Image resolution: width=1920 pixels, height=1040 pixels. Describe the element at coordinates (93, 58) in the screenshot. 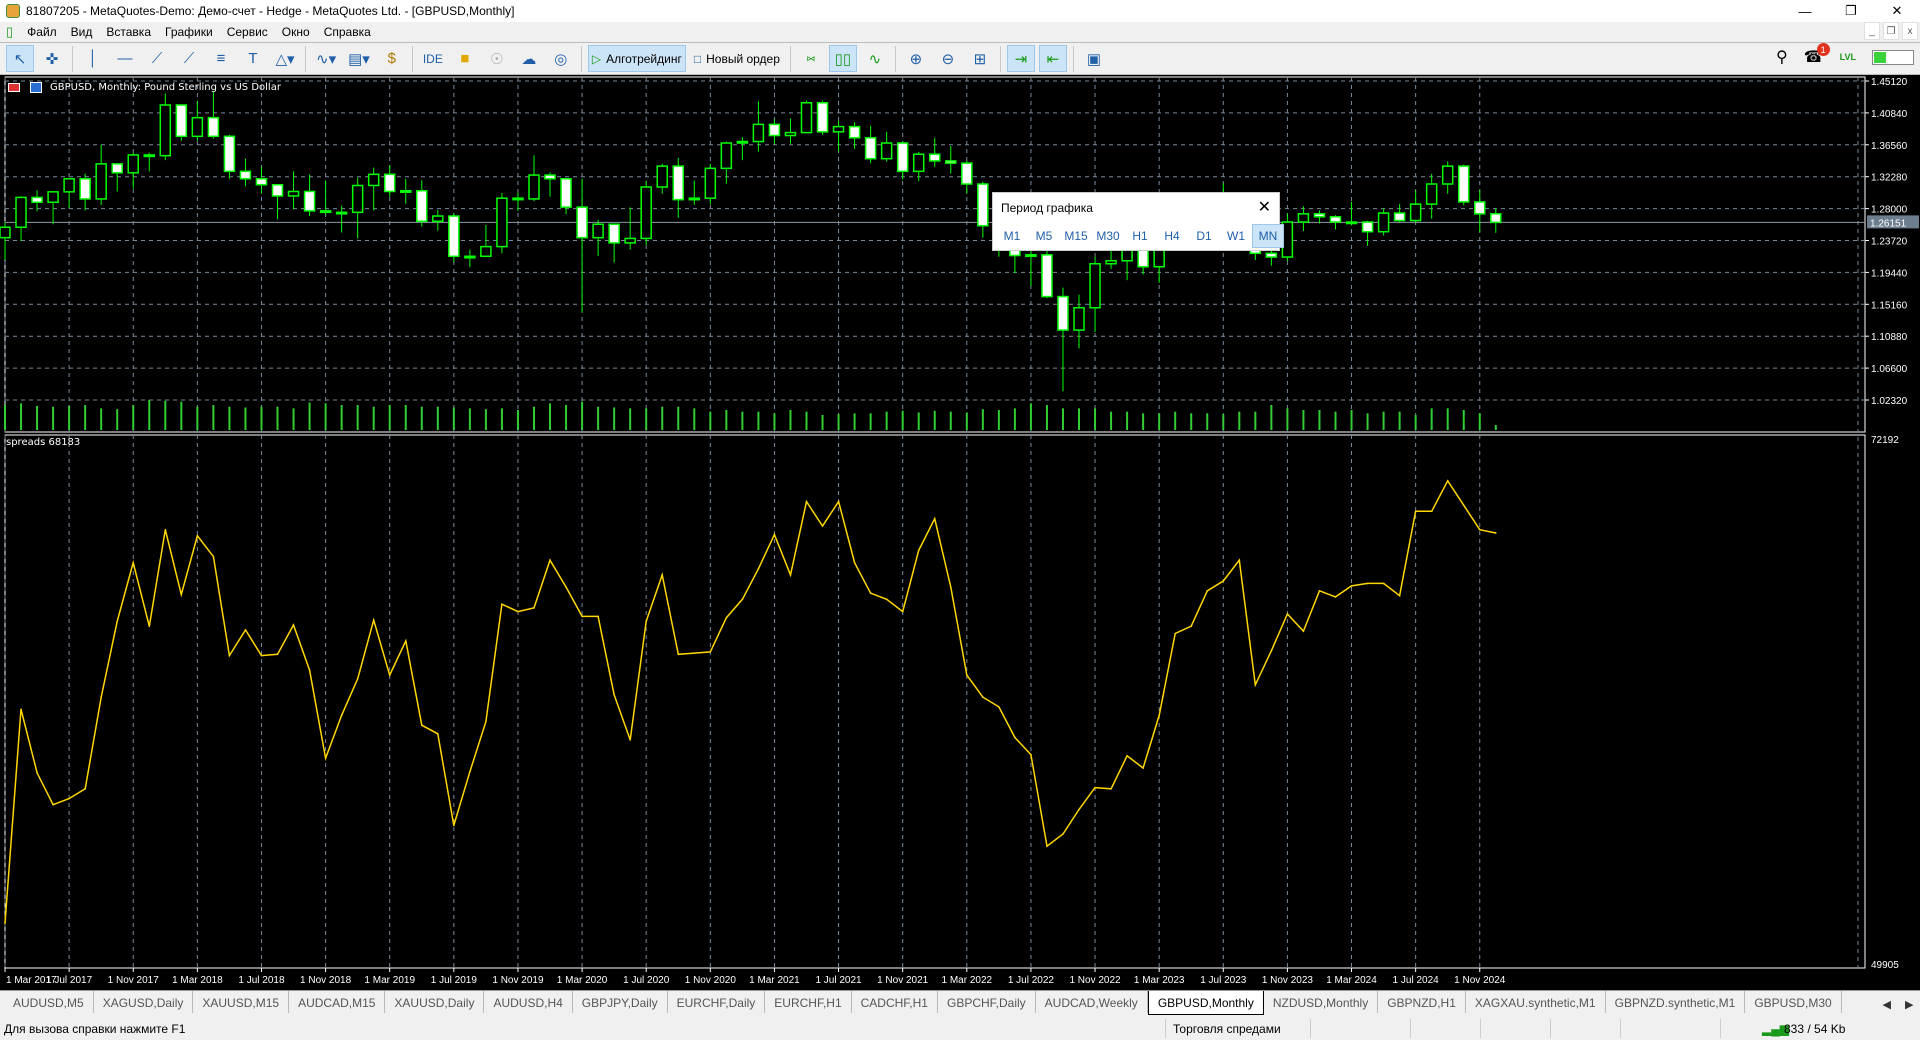

I see `vertical-line-icon: │` at that location.